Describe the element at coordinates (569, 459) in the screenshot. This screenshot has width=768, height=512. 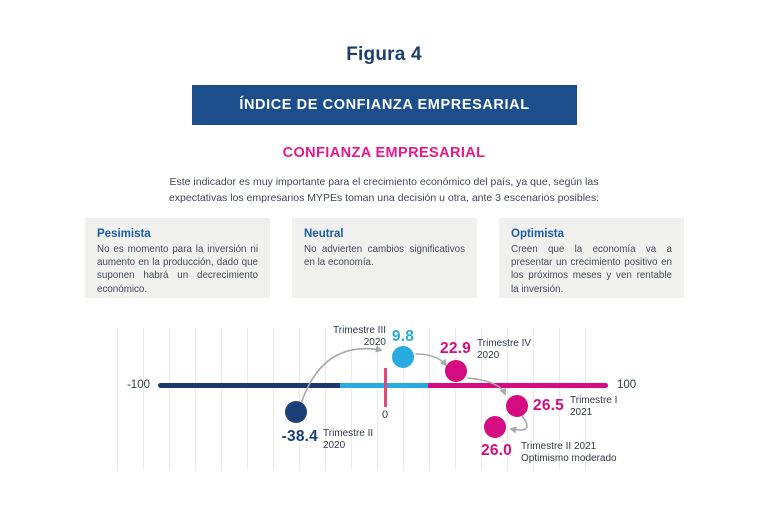
I see `period-line2: Optimismo moderado` at that location.